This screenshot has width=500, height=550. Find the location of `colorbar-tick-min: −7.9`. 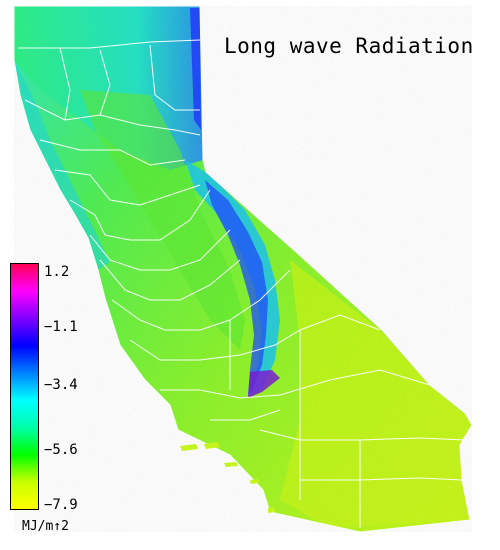

colorbar-tick-min: −7.9 is located at coordinates (61, 505).